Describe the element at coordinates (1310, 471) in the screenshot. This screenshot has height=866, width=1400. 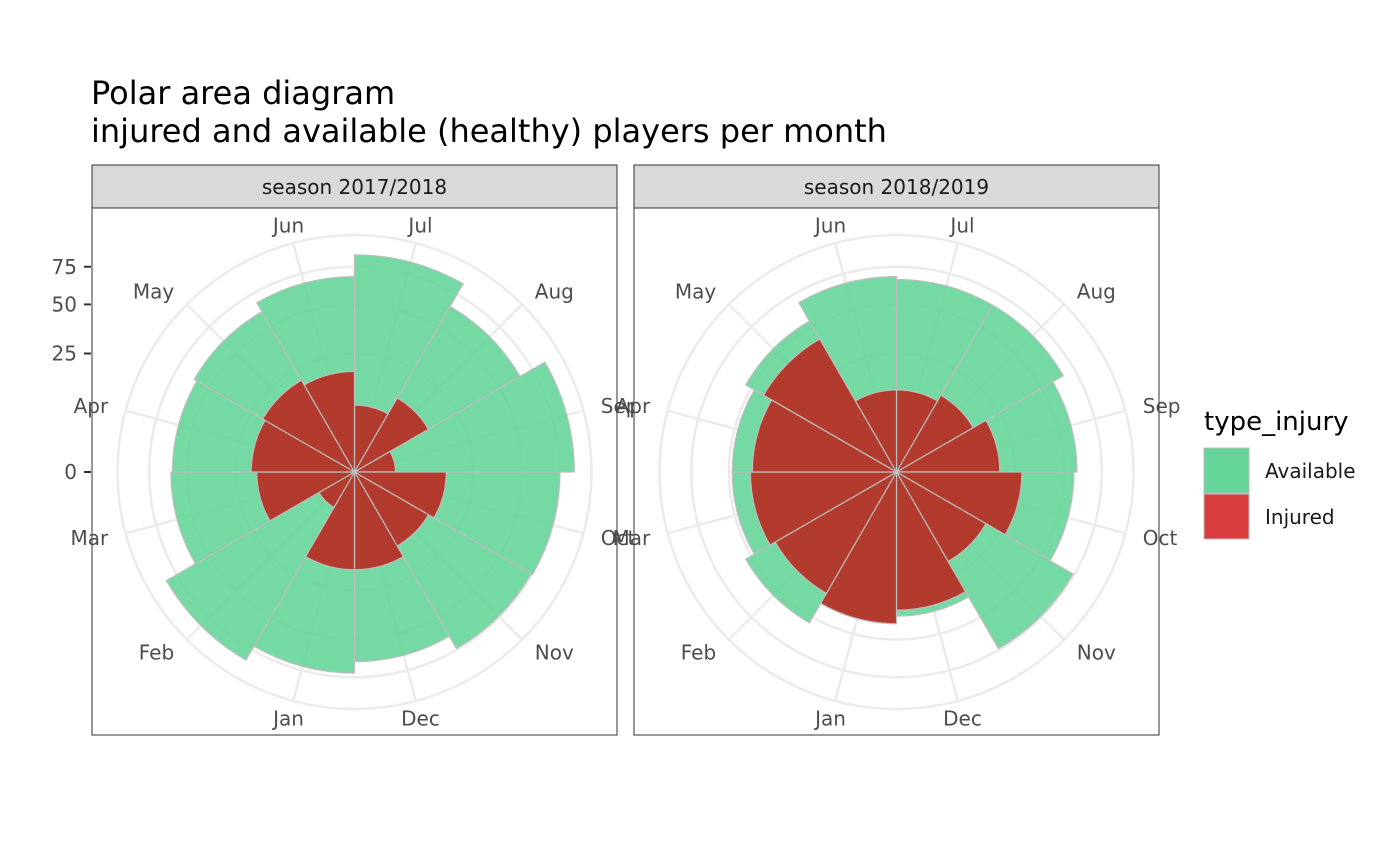
I see `legend-label-available: Available` at that location.